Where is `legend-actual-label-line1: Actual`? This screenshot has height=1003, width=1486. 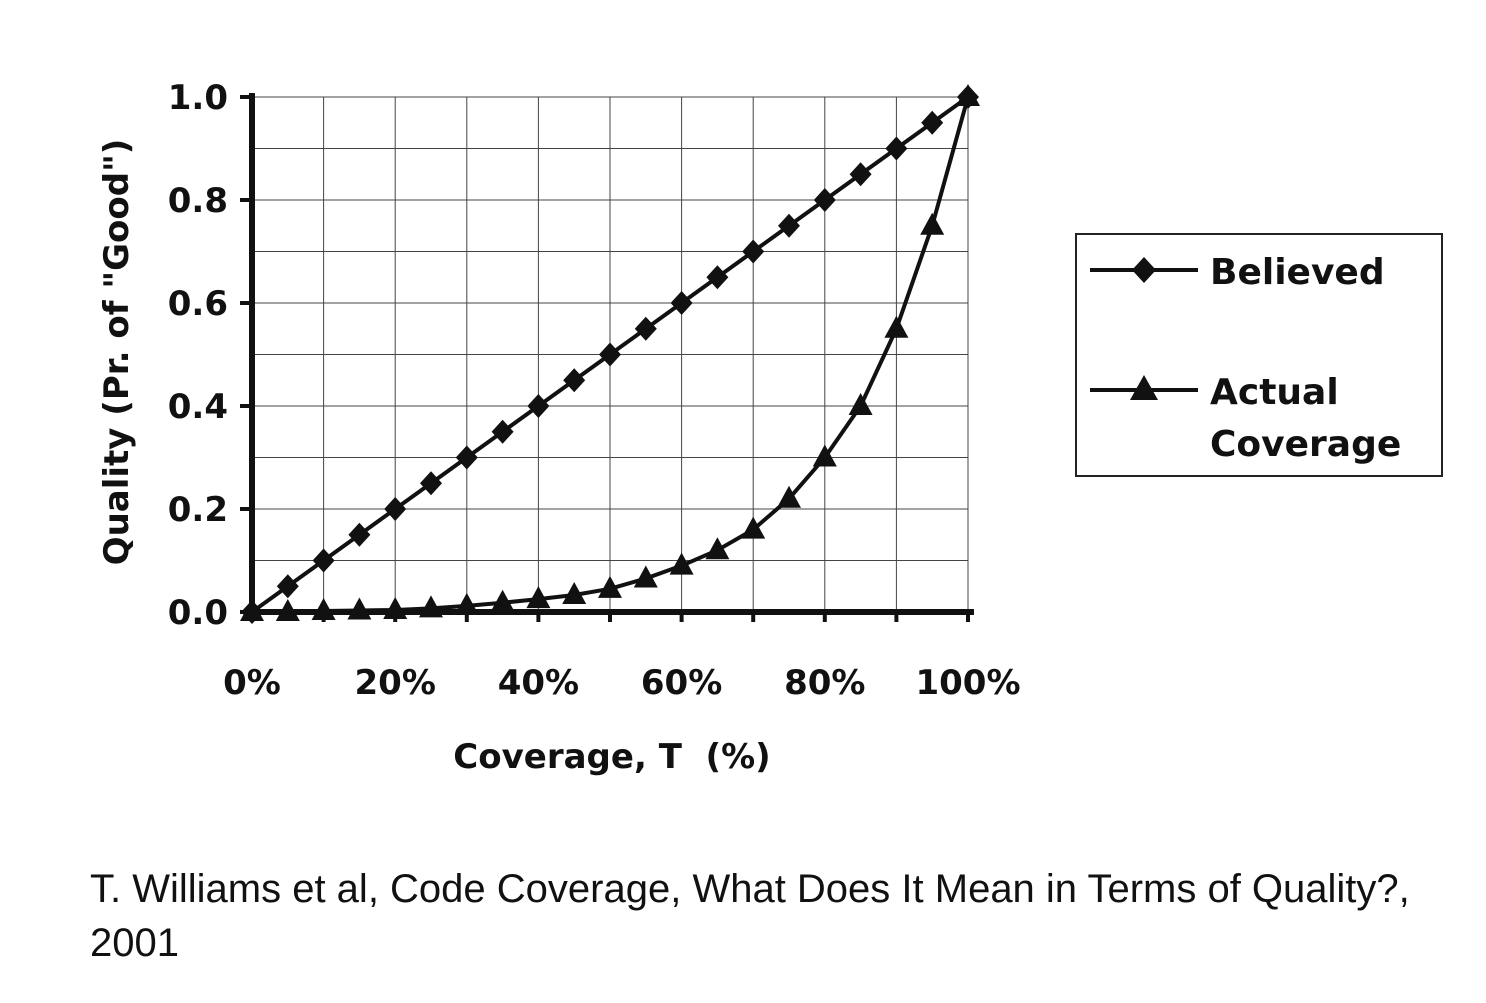
legend-actual-label-line1: Actual is located at coordinates (1274, 392).